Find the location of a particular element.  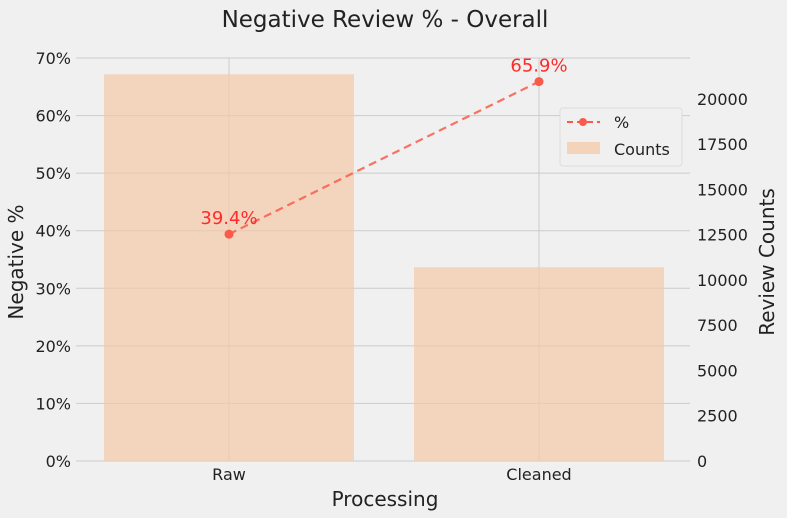

legend-label-counts: Counts is located at coordinates (642, 149).